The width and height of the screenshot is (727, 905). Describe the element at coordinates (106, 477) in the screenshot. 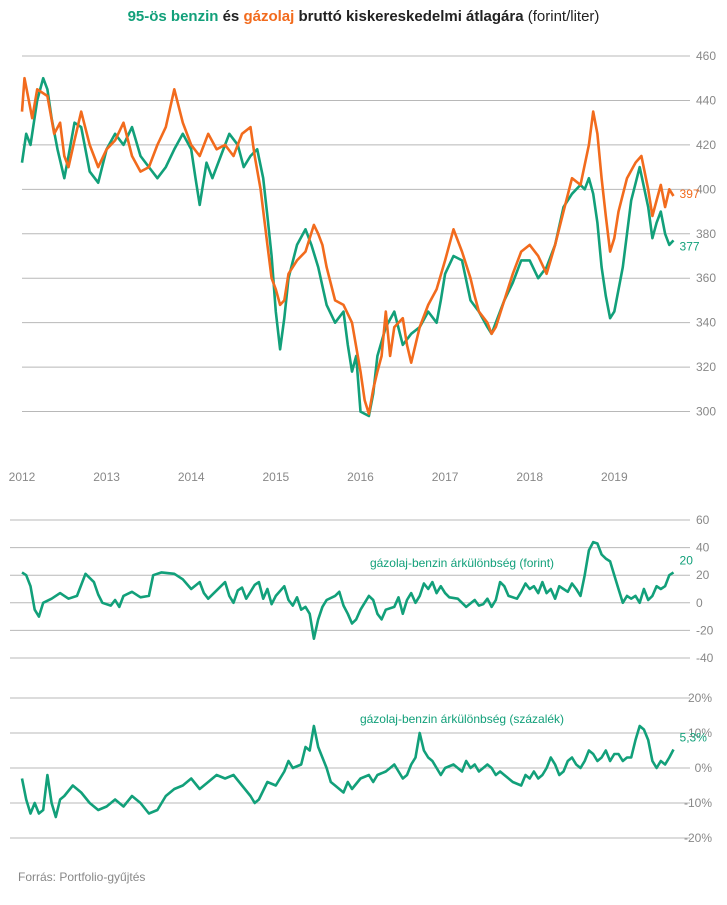

I see `x-tick-label: 2013` at that location.